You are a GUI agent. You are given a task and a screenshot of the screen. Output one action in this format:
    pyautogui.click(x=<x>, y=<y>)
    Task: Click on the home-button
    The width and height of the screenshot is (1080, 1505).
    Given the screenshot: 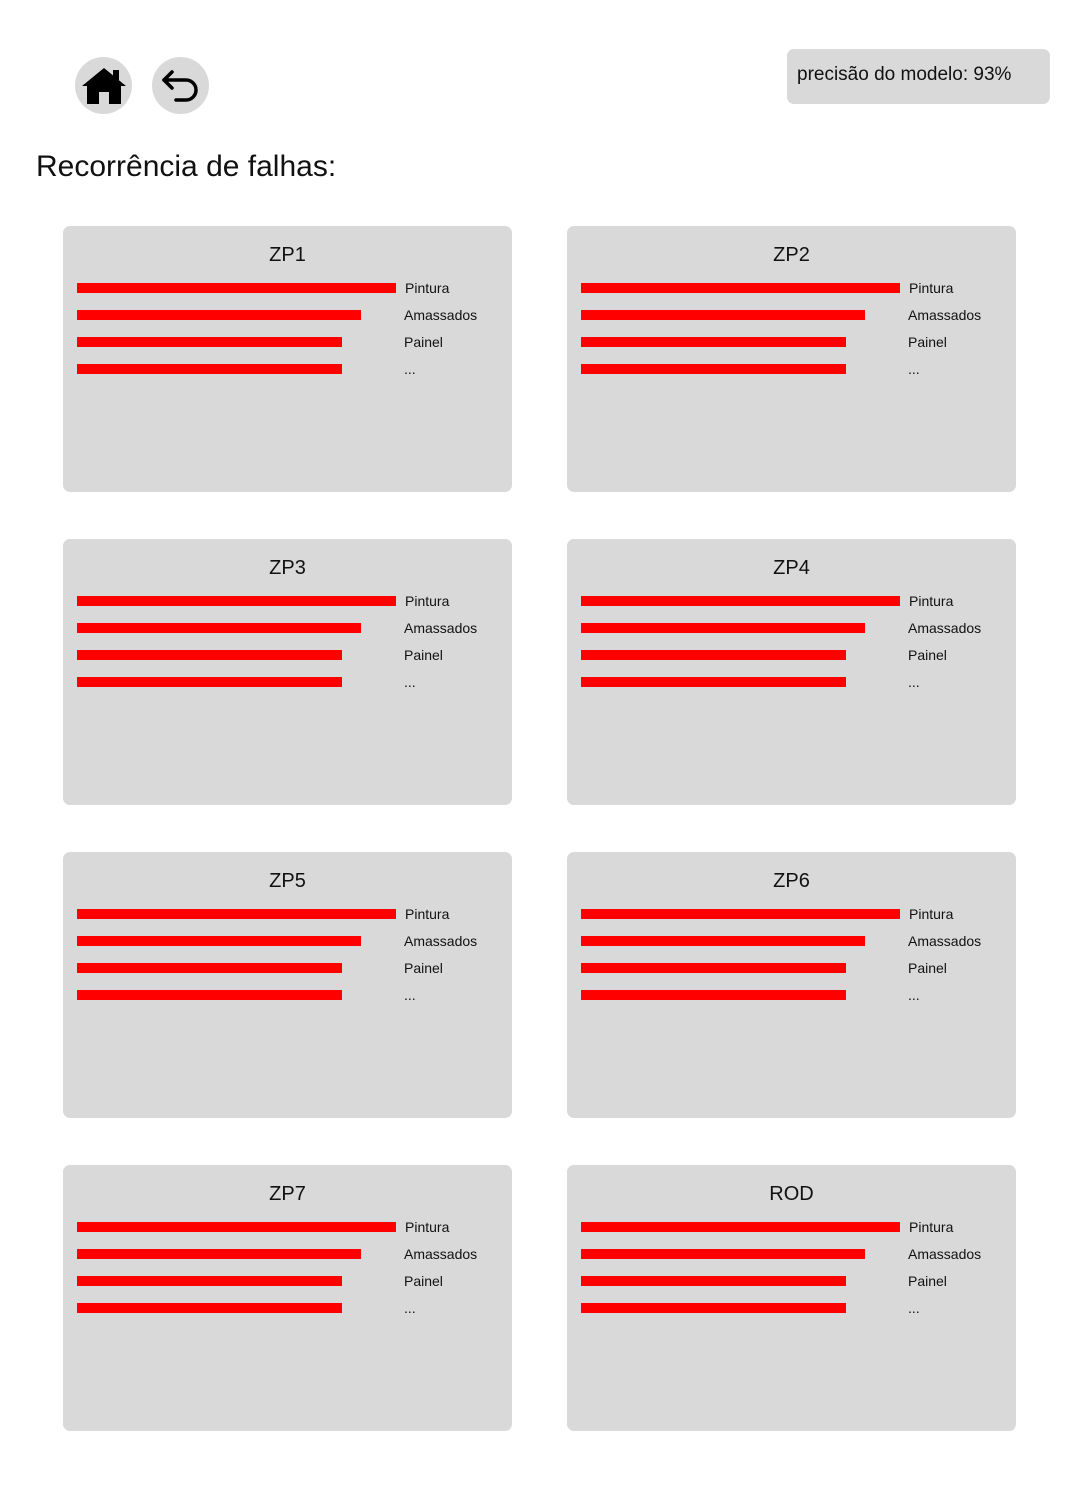 What is the action you would take?
    pyautogui.click(x=103, y=85)
    